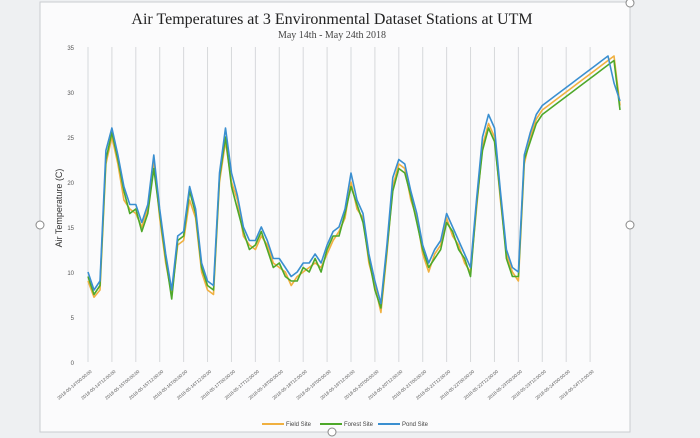 The height and width of the screenshot is (438, 700). What do you see at coordinates (630, 4) in the screenshot?
I see `resize-handle-top-right` at bounding box center [630, 4].